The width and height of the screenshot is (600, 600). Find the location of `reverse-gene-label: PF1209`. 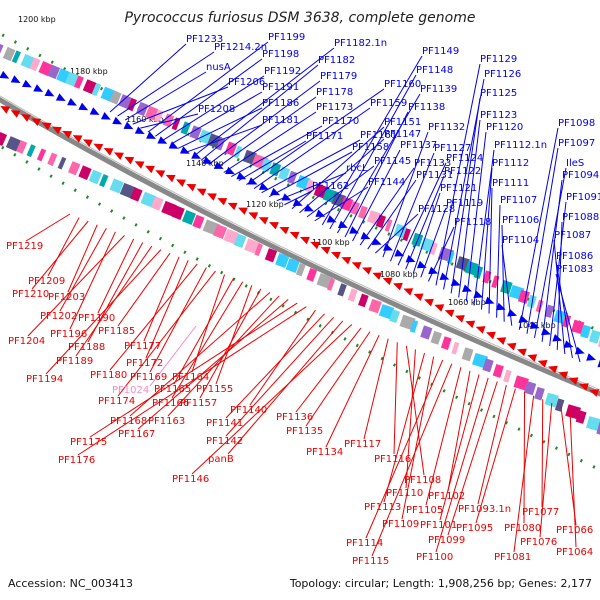

reverse-gene-label: PF1209 is located at coordinates (46, 281).